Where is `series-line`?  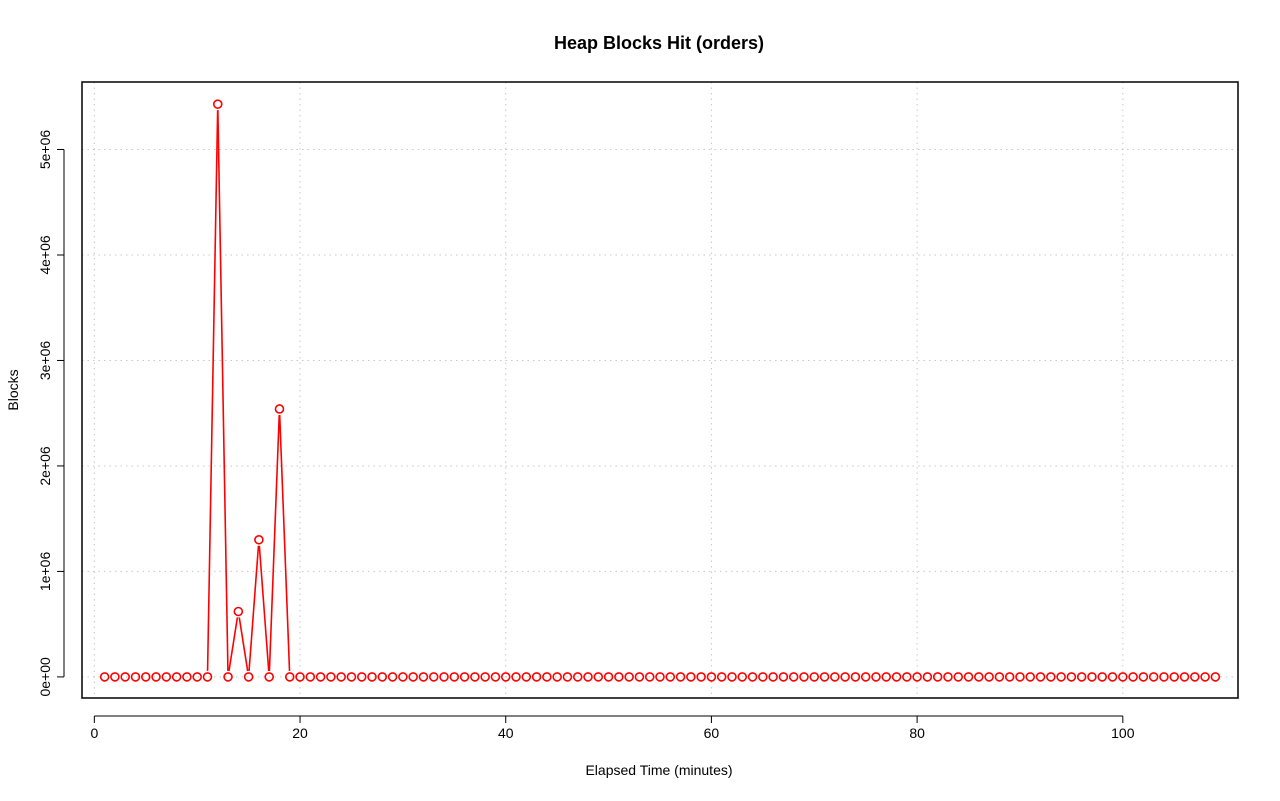
series-line is located at coordinates (248, 391).